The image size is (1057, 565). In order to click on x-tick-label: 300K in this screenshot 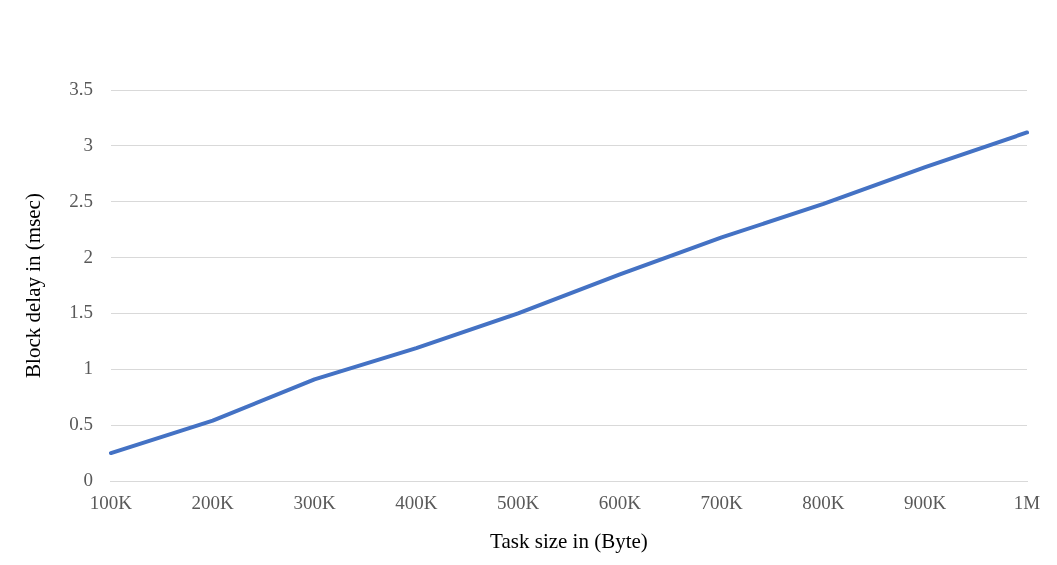, I will do `click(314, 503)`.